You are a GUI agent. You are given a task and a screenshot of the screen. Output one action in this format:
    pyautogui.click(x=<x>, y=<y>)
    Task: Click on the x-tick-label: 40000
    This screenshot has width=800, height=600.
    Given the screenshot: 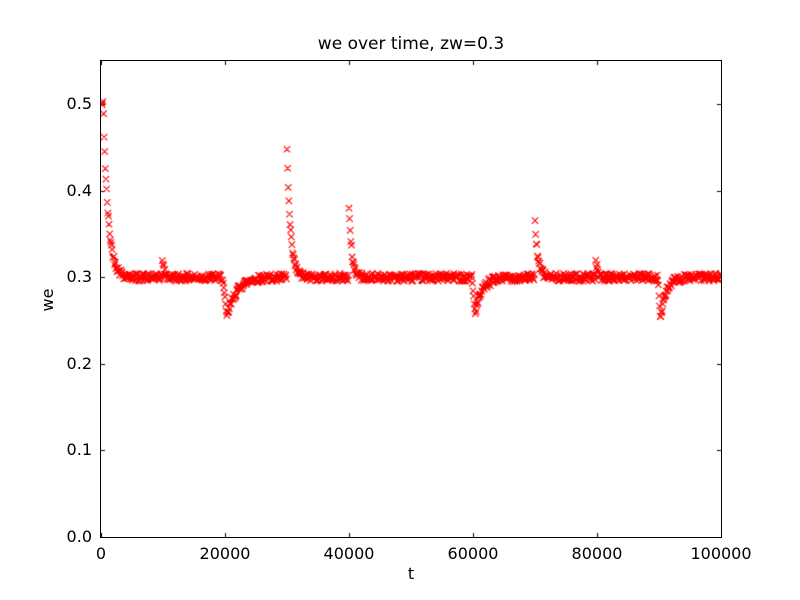 What is the action you would take?
    pyautogui.click(x=349, y=553)
    